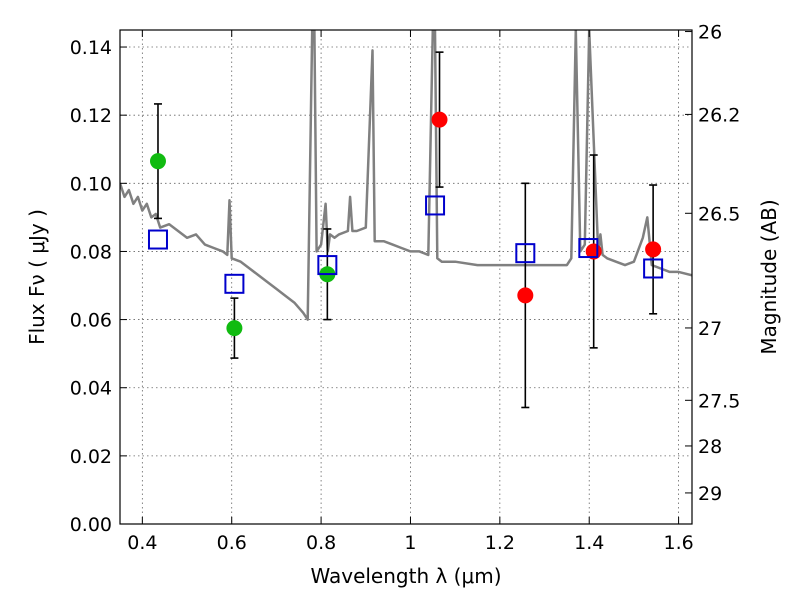 The height and width of the screenshot is (600, 800). Describe the element at coordinates (710, 494) in the screenshot. I see `right-tick-label: 29` at that location.